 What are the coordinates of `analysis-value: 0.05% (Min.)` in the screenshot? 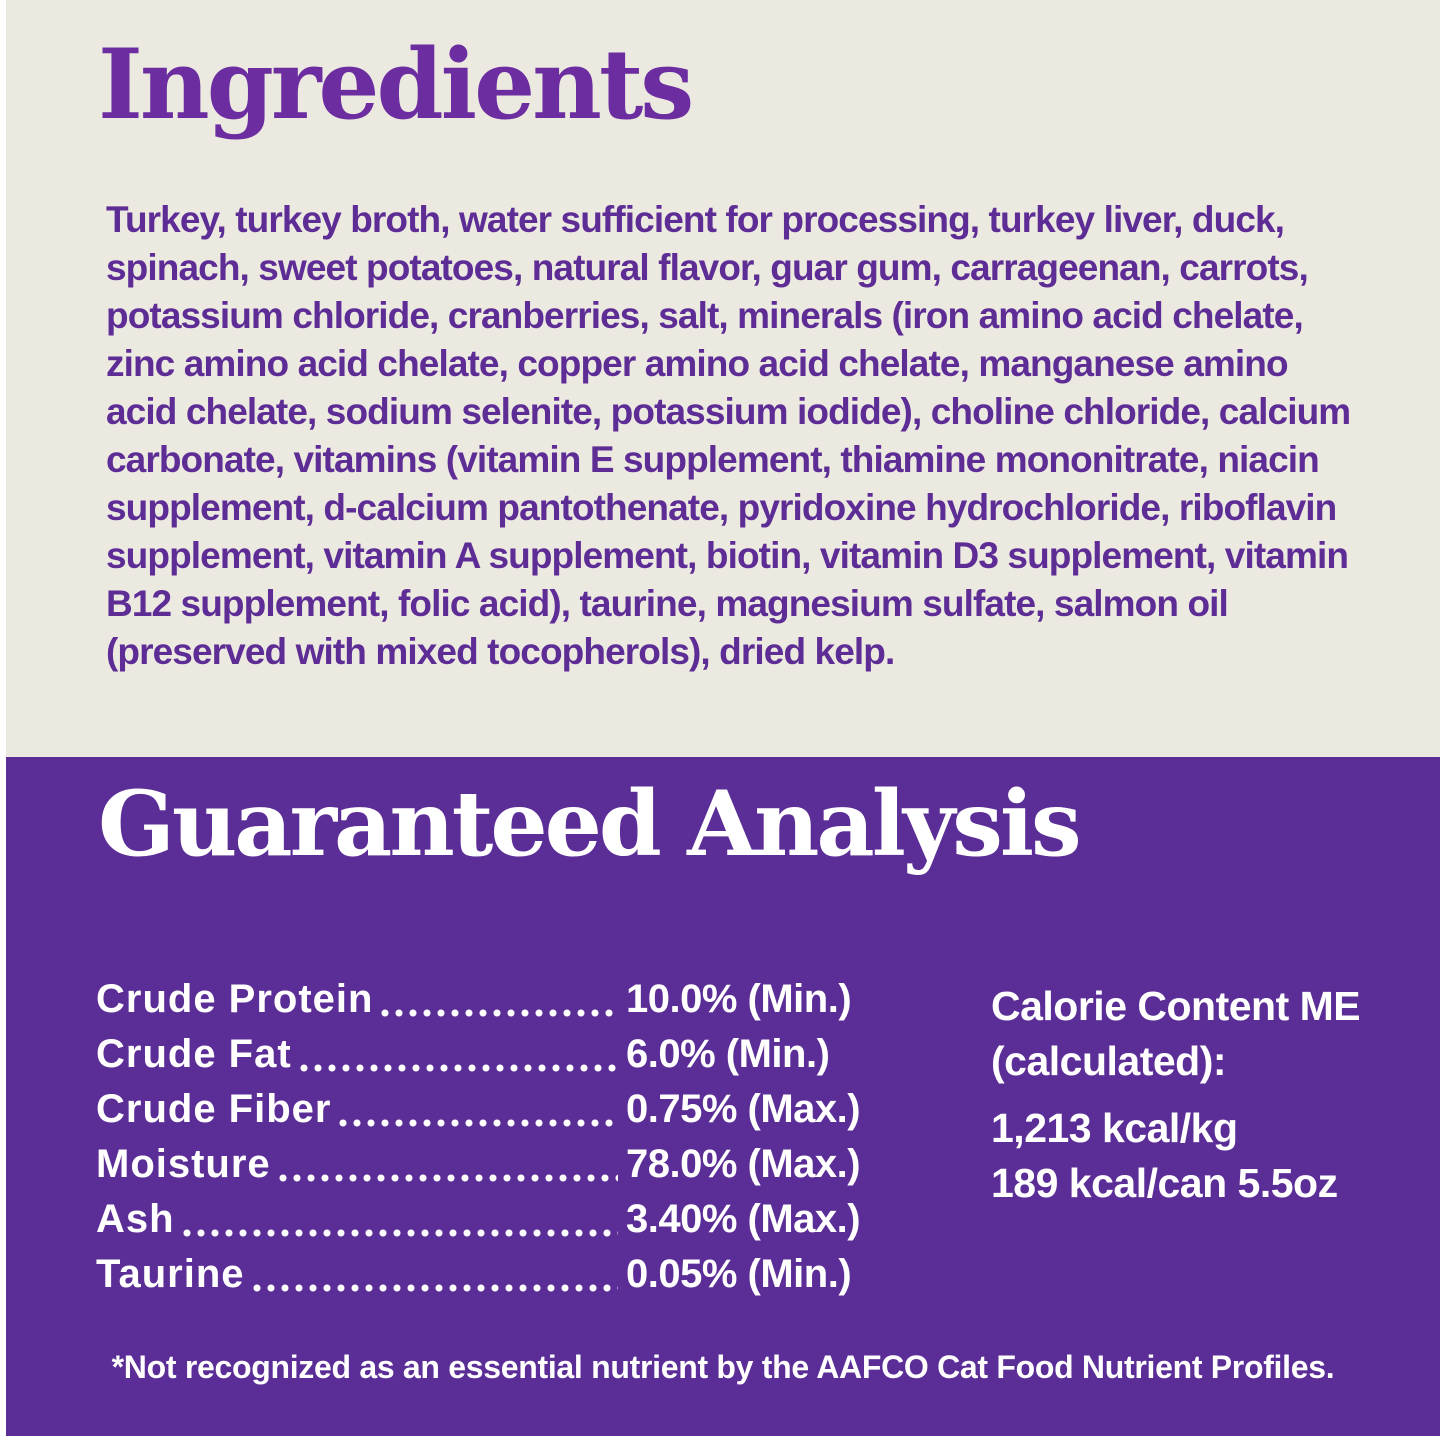 It's located at (739, 1274).